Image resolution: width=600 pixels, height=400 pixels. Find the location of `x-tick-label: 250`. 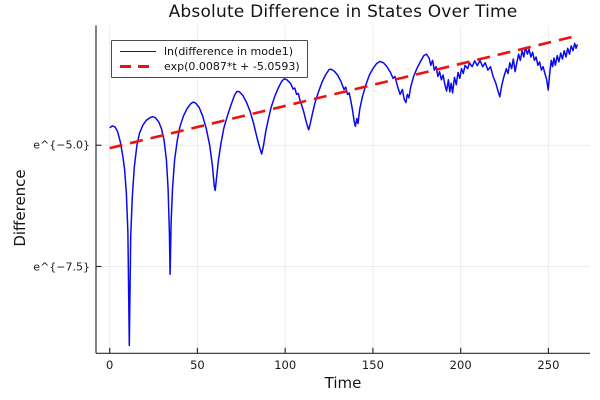

x-tick-label: 250 is located at coordinates (548, 365).